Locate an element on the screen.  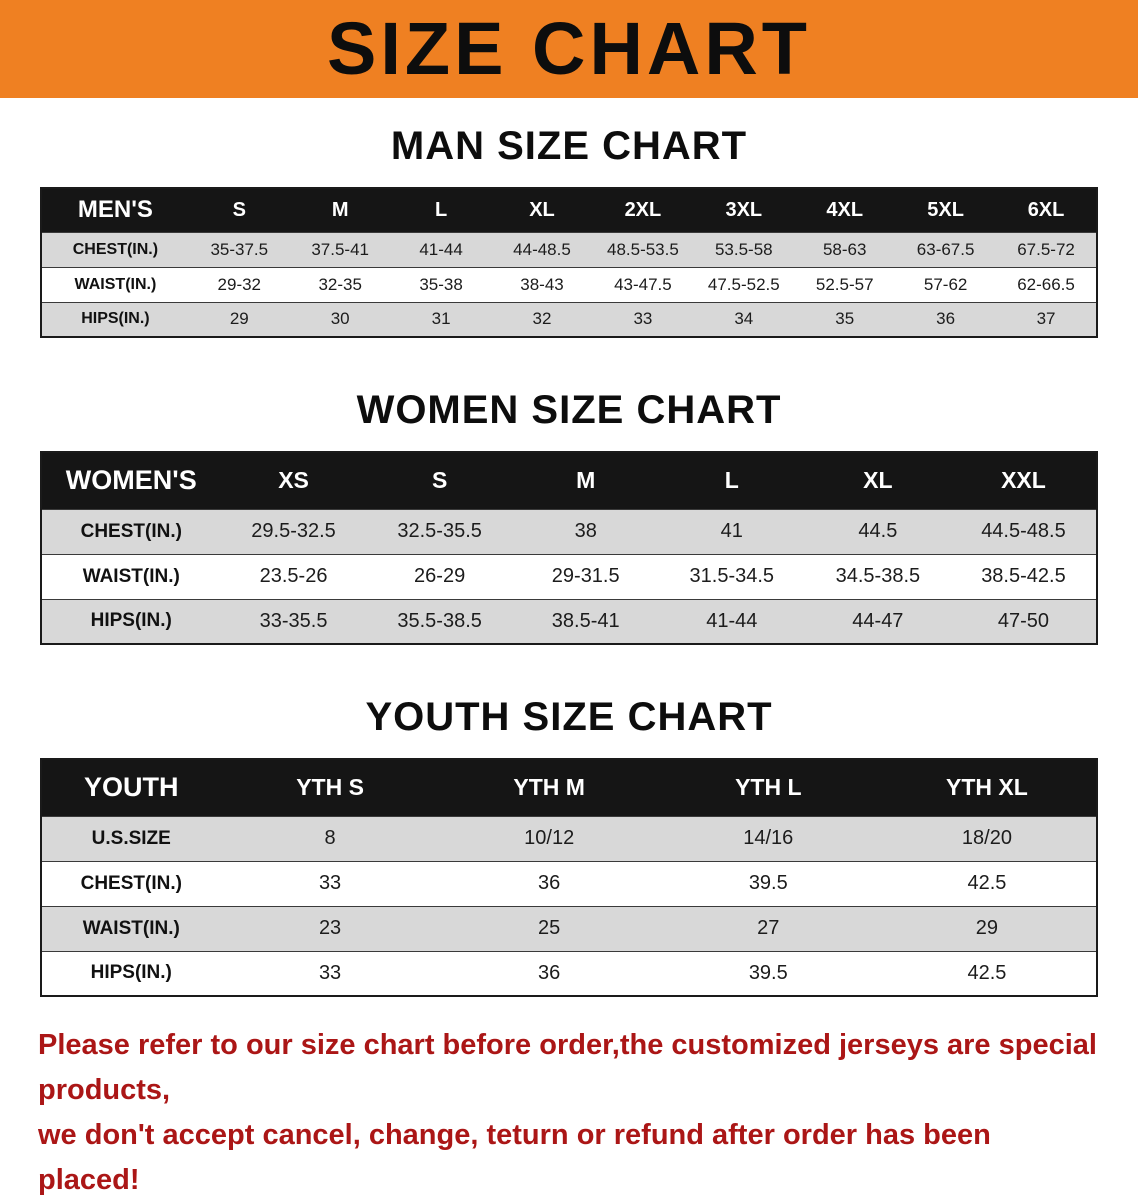
measurement-value: 18/20 is located at coordinates (987, 838).